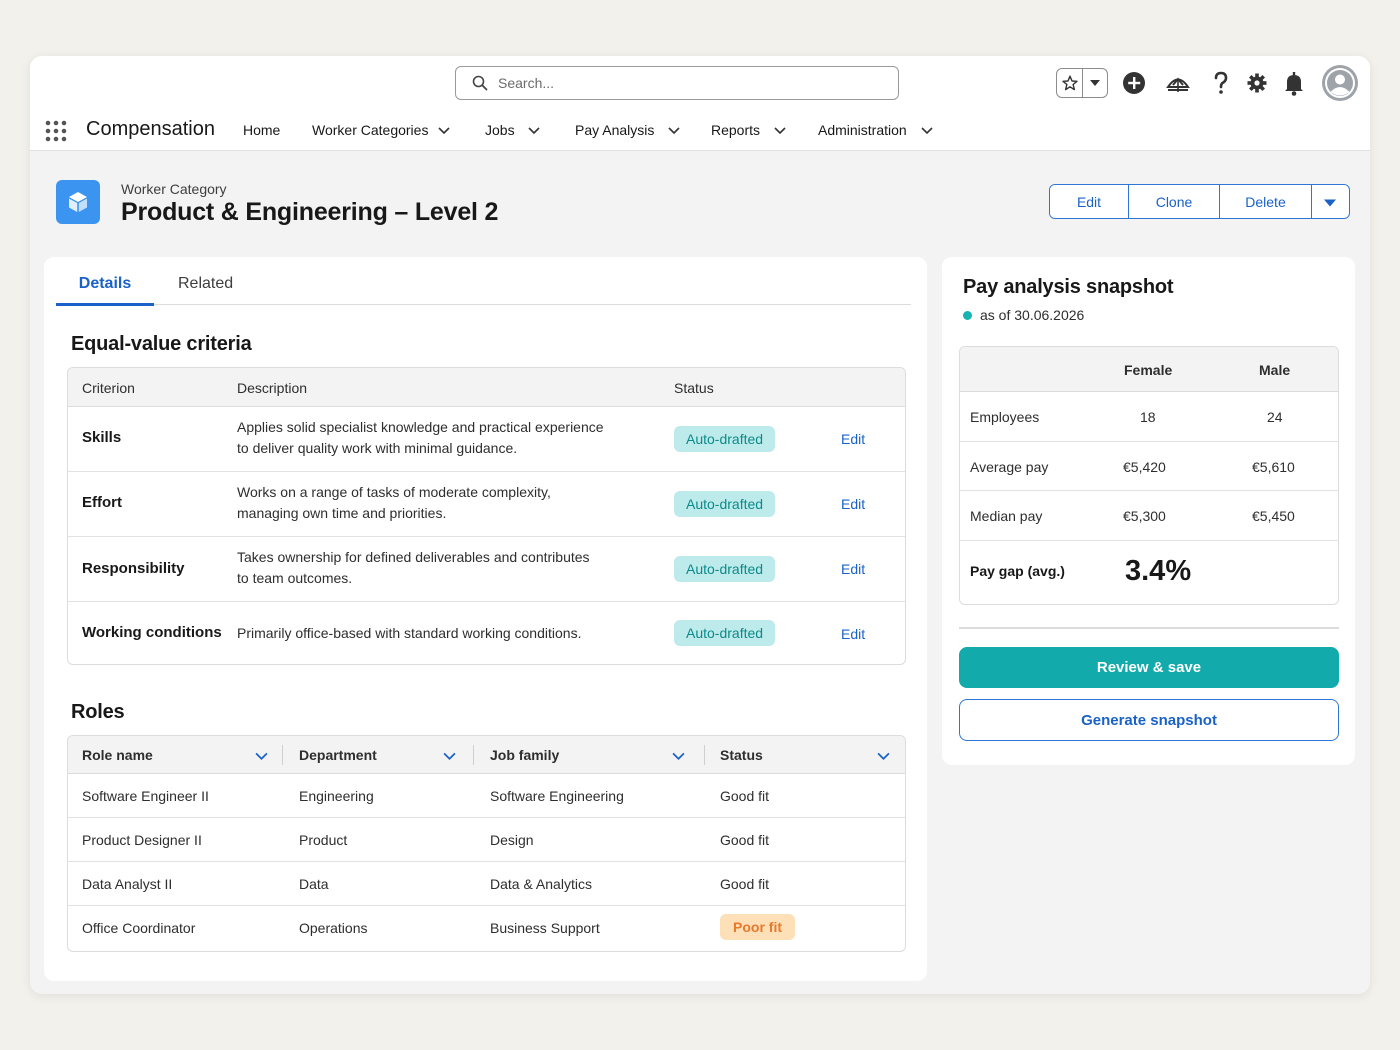  What do you see at coordinates (1340, 83) in the screenshot?
I see `avatar` at bounding box center [1340, 83].